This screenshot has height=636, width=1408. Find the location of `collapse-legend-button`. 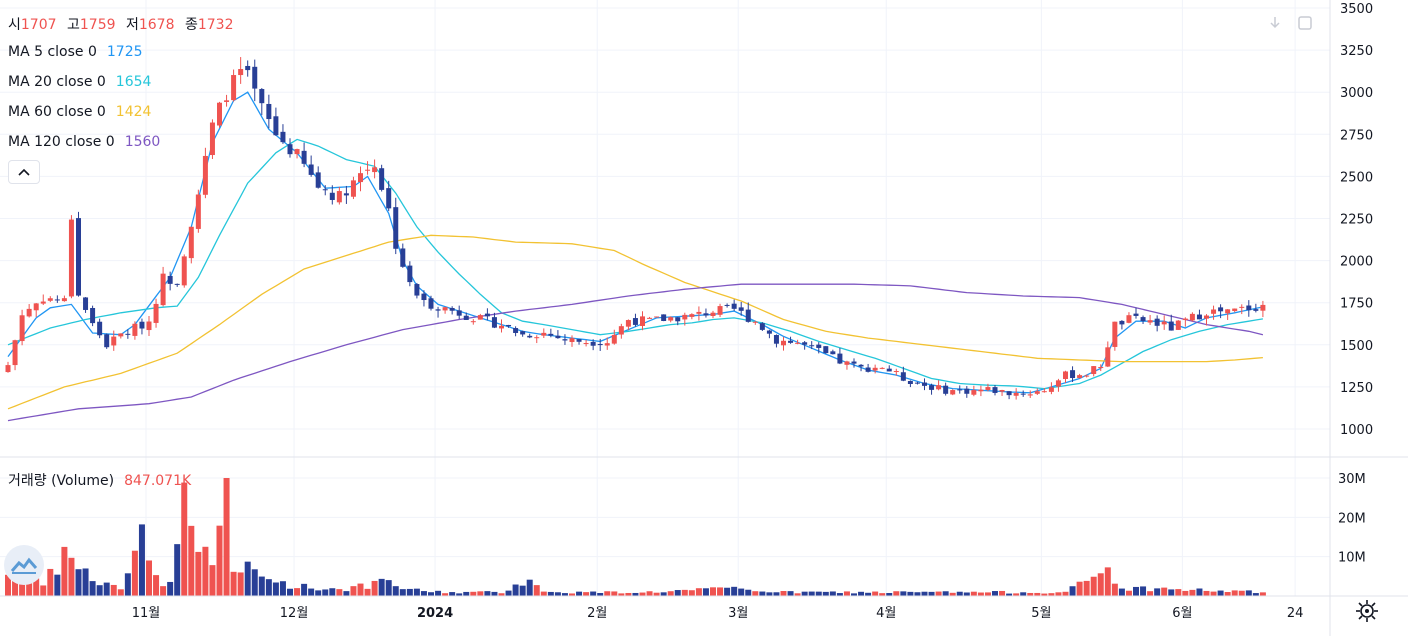

collapse-legend-button is located at coordinates (24, 172).